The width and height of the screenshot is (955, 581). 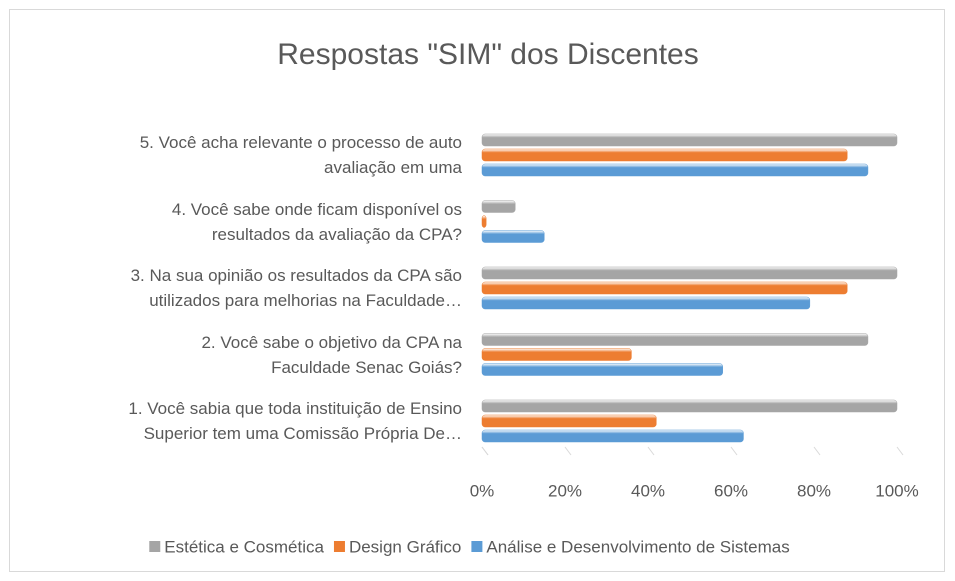 I want to click on x-tick-label: 40%, so click(x=648, y=490).